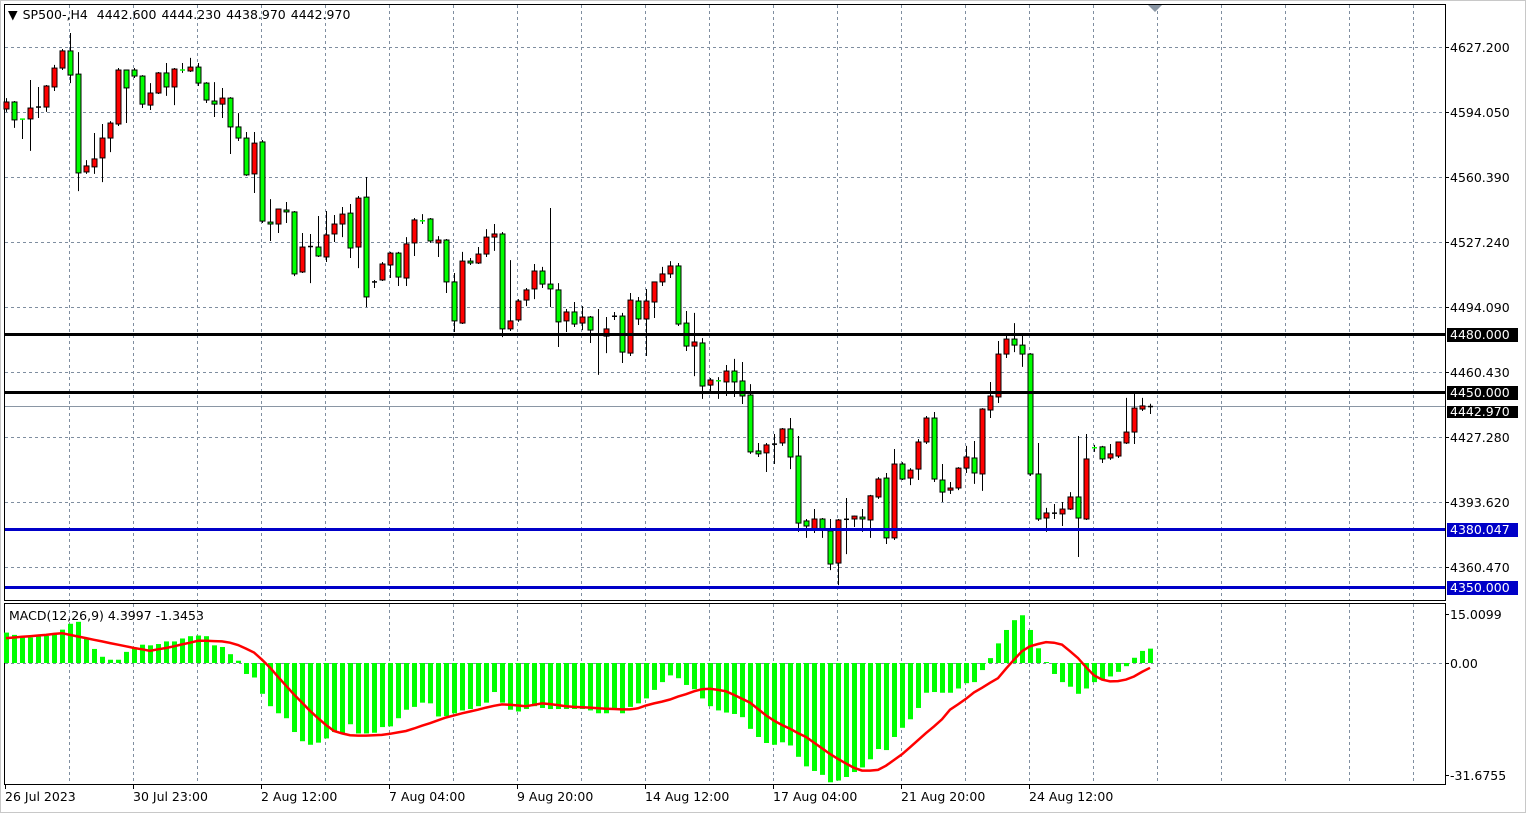 The image size is (1526, 813). What do you see at coordinates (578, 701) in the screenshot?
I see `macd-signal-line` at bounding box center [578, 701].